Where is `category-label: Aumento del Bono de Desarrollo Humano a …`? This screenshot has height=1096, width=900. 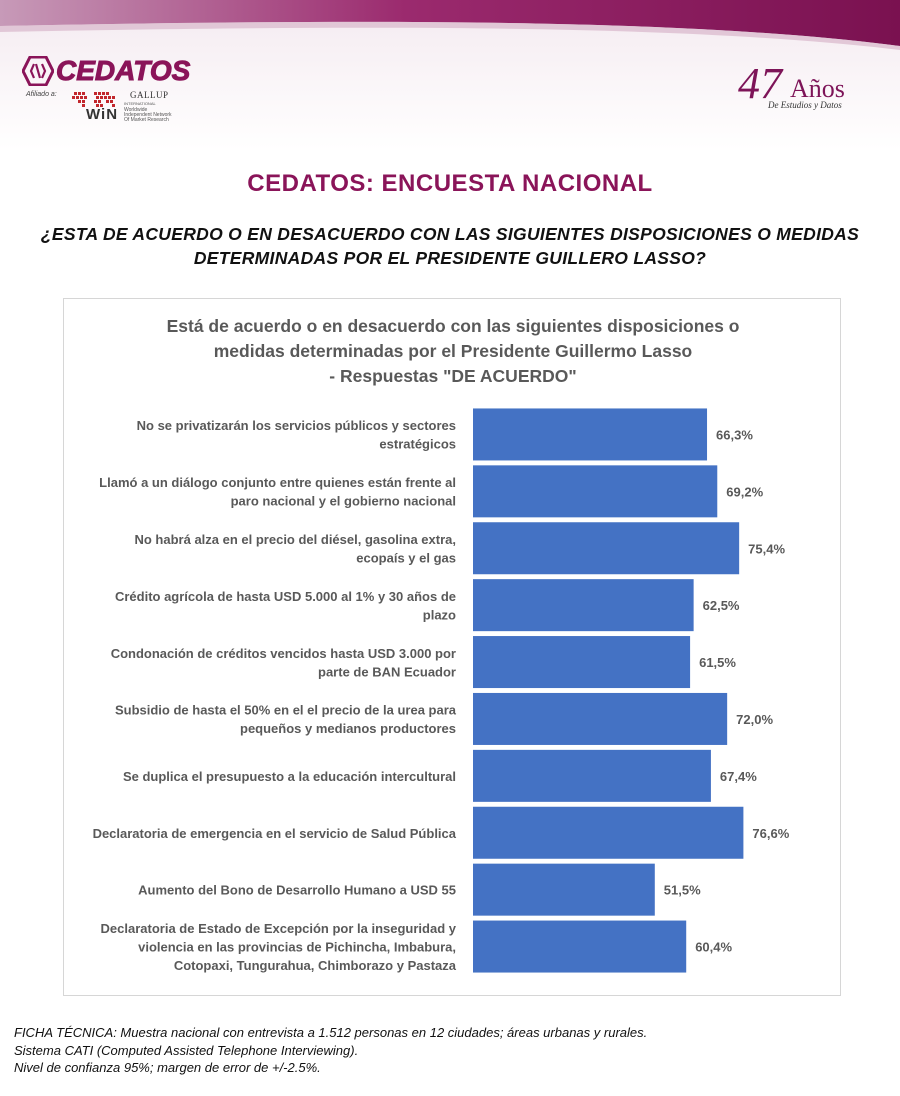 category-label: Aumento del Bono de Desarrollo Humano a … is located at coordinates (297, 890).